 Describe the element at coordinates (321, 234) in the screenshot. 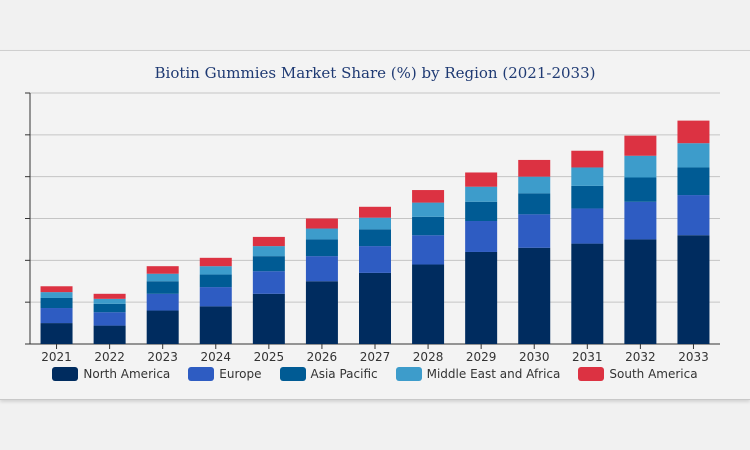

I see `bar-middle-east-and-africa-2026` at that location.